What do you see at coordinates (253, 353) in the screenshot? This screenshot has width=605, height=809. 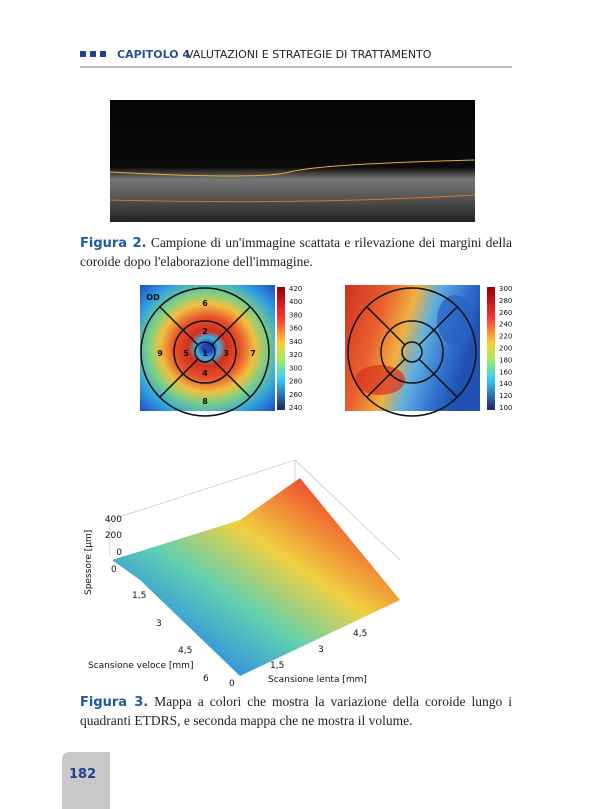 I see `sector-label: 7` at bounding box center [253, 353].